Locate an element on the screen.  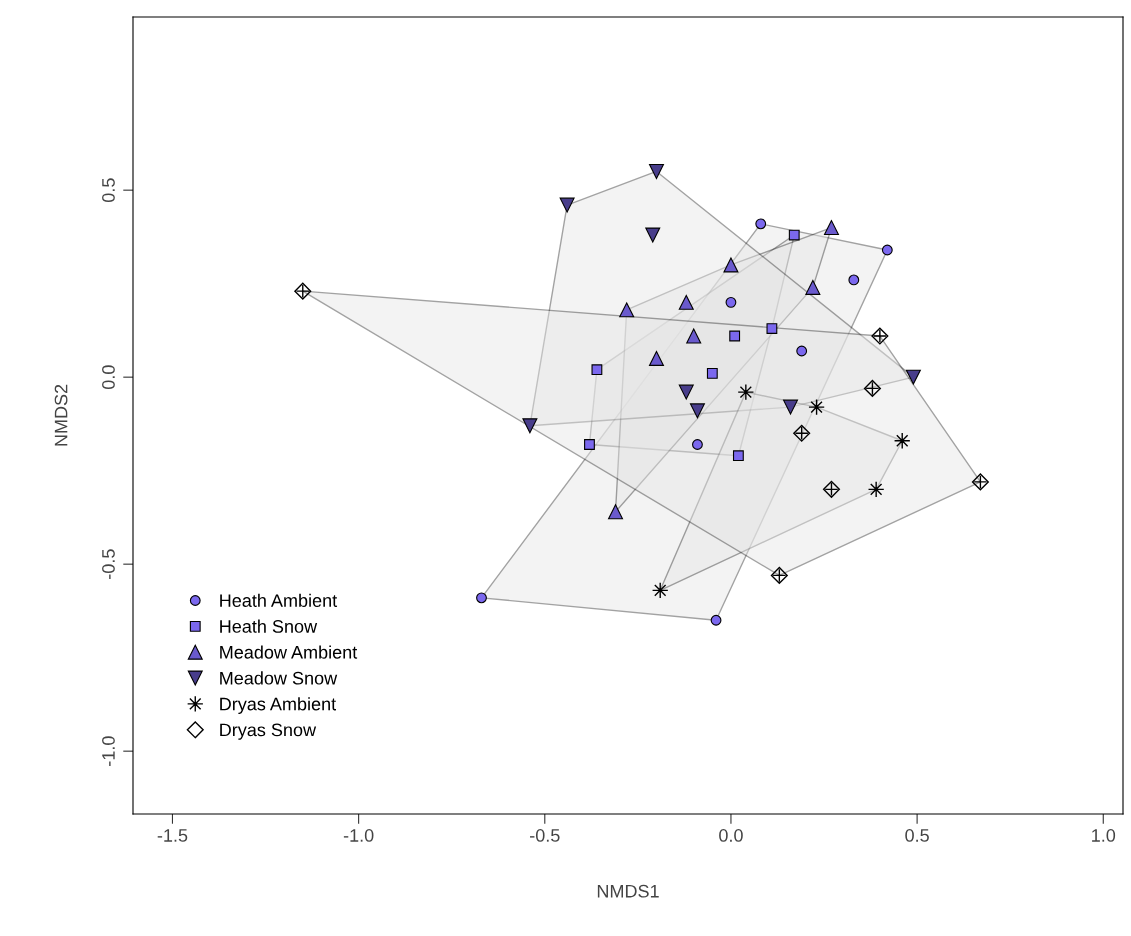
y-tick-label: 0.5 is located at coordinates (108, 190).